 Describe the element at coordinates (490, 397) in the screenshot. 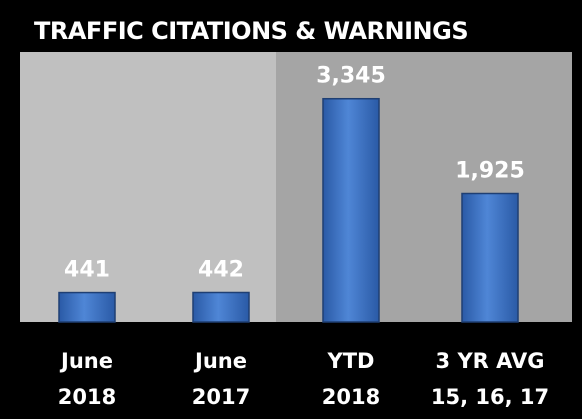

I see `x-tick-label: 15, 16, 17` at that location.